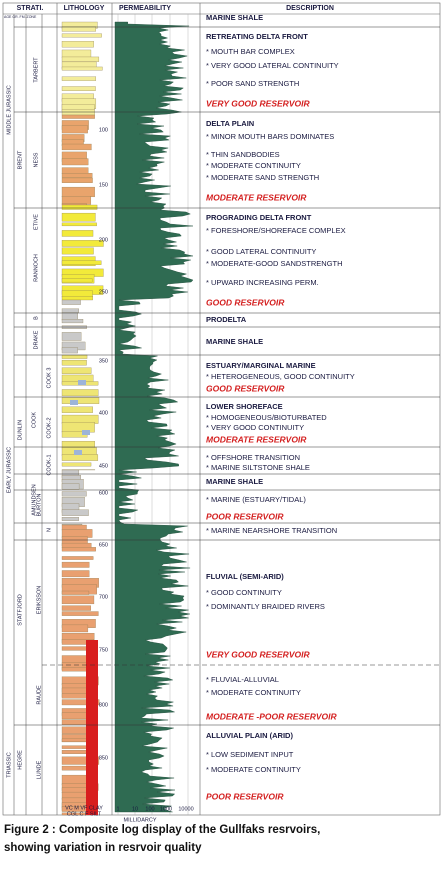  What do you see at coordinates (266, 417) in the screenshot?
I see `section-bullet: * HOMOGENEOUS/BIOTURBATED` at bounding box center [266, 417].